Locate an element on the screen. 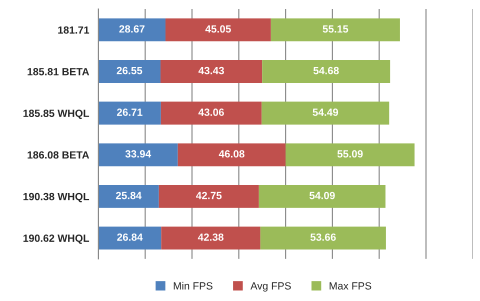  data-label: 53.66 is located at coordinates (323, 237).